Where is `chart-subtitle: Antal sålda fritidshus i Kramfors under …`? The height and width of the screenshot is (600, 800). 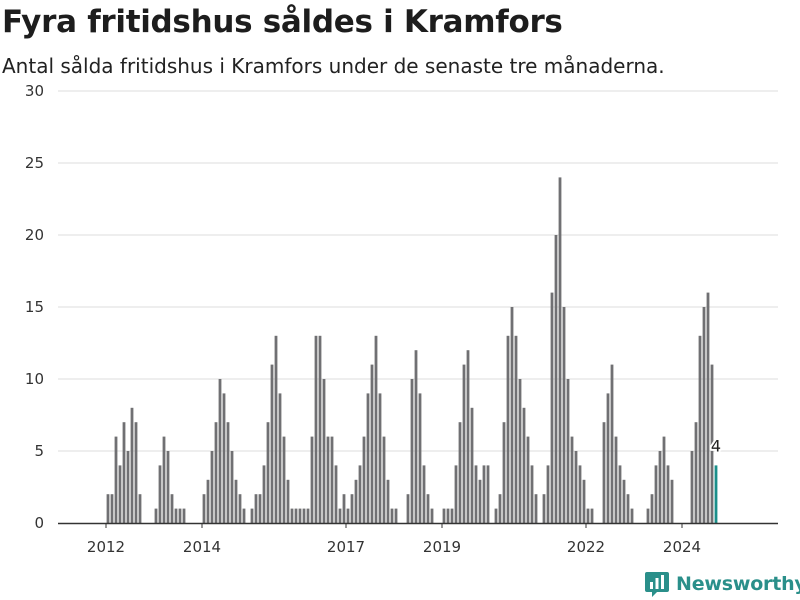
chart-subtitle: Antal sålda fritidshus i Kramfors under … is located at coordinates (333, 66).